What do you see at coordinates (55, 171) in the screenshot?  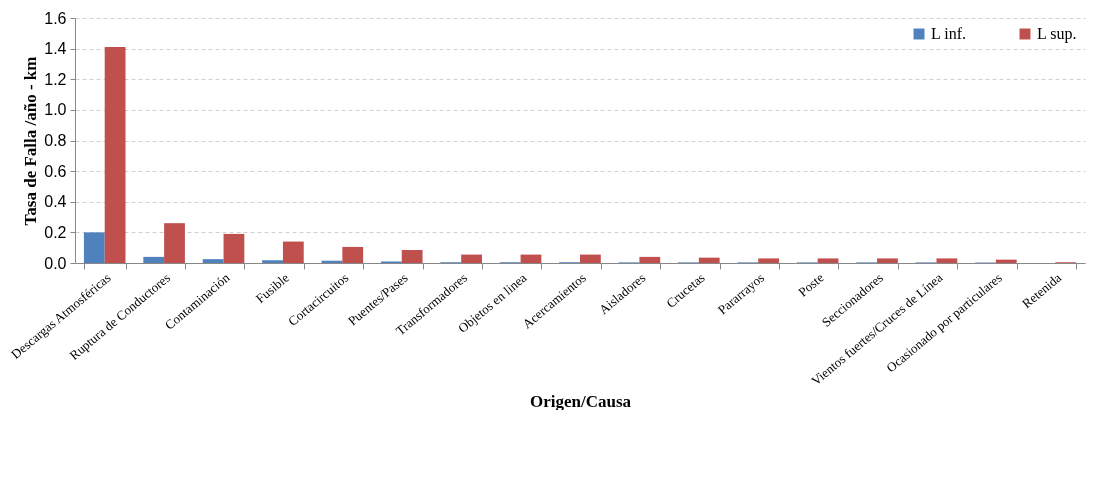 I see `y-tick-label: 0.6` at bounding box center [55, 171].